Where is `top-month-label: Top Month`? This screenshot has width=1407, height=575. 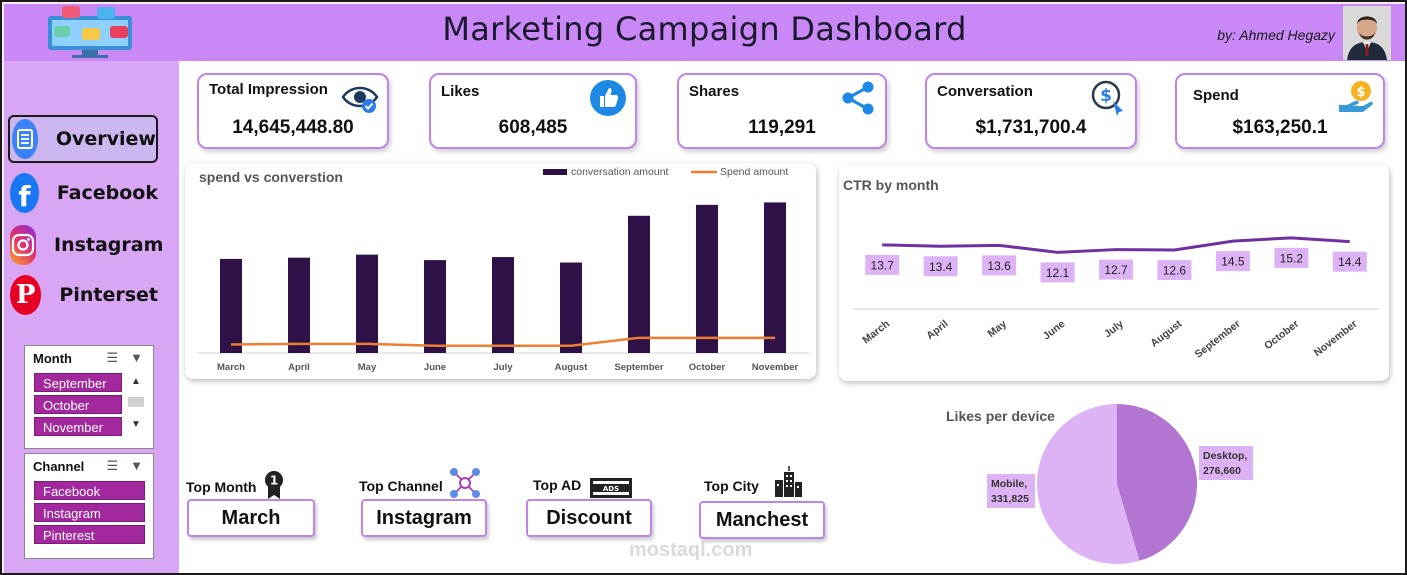
top-month-label: Top Month is located at coordinates (221, 487).